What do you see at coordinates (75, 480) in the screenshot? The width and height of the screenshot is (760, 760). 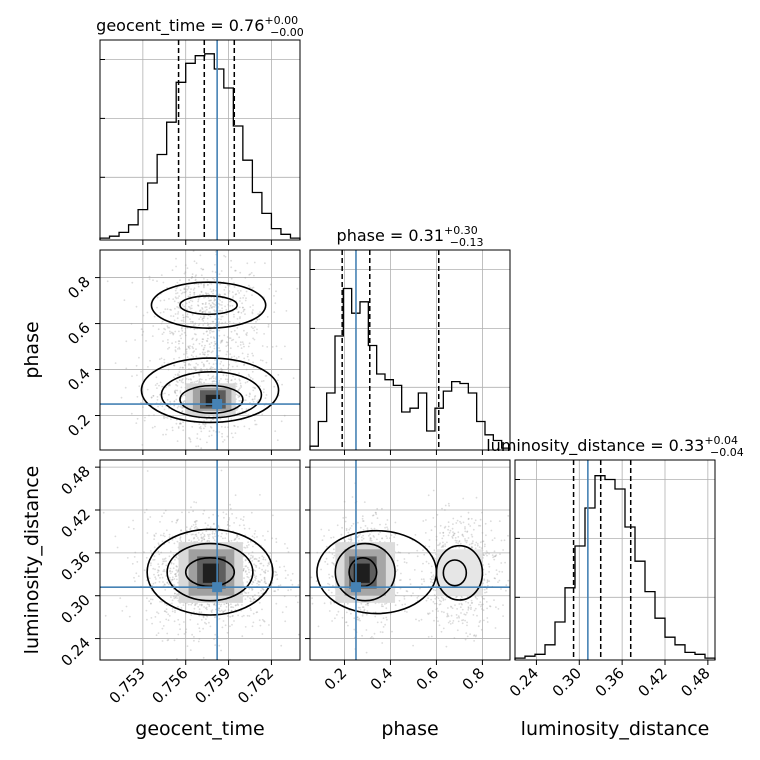 I see `y-tick-label: 0.48` at bounding box center [75, 480].